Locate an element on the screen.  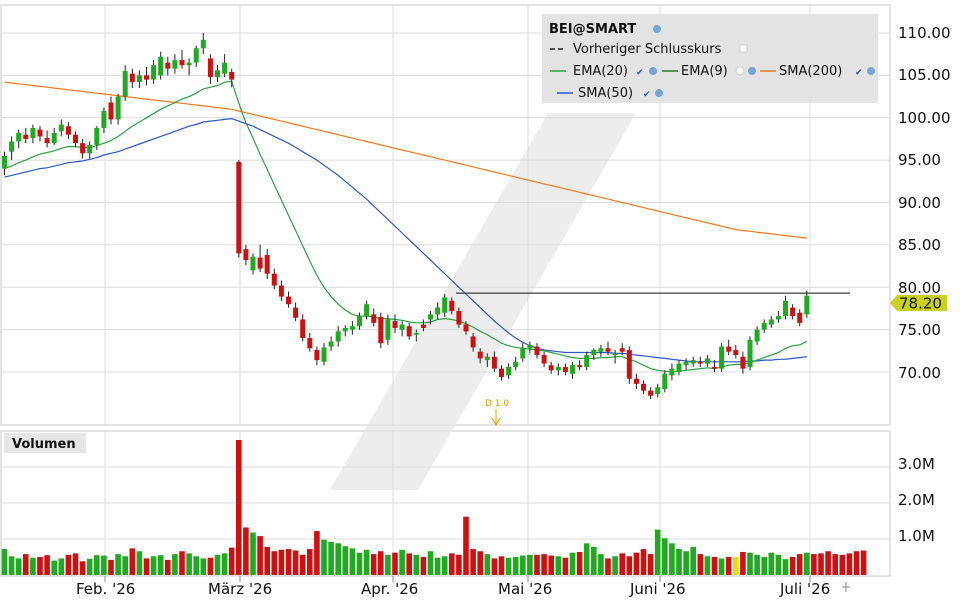
scroll-right-icon is located at coordinates (846, 587).